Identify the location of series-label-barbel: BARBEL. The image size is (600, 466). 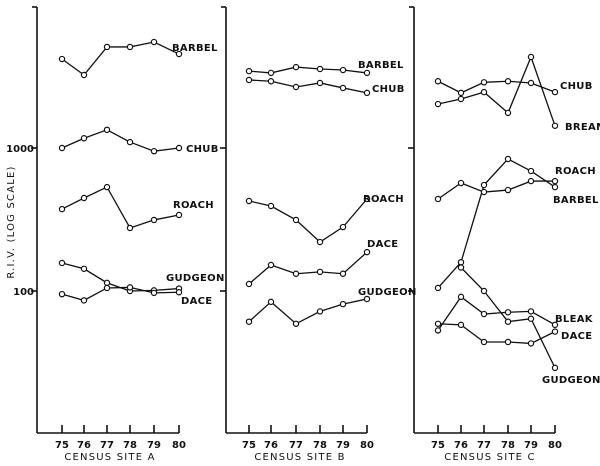
(381, 65).